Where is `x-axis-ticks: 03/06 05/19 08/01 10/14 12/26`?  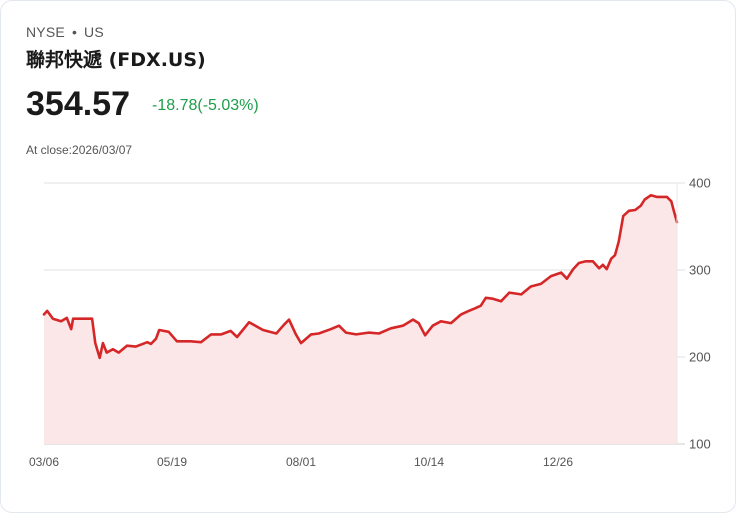
x-axis-ticks: 03/06 05/19 08/01 10/14 12/26 is located at coordinates (301, 462).